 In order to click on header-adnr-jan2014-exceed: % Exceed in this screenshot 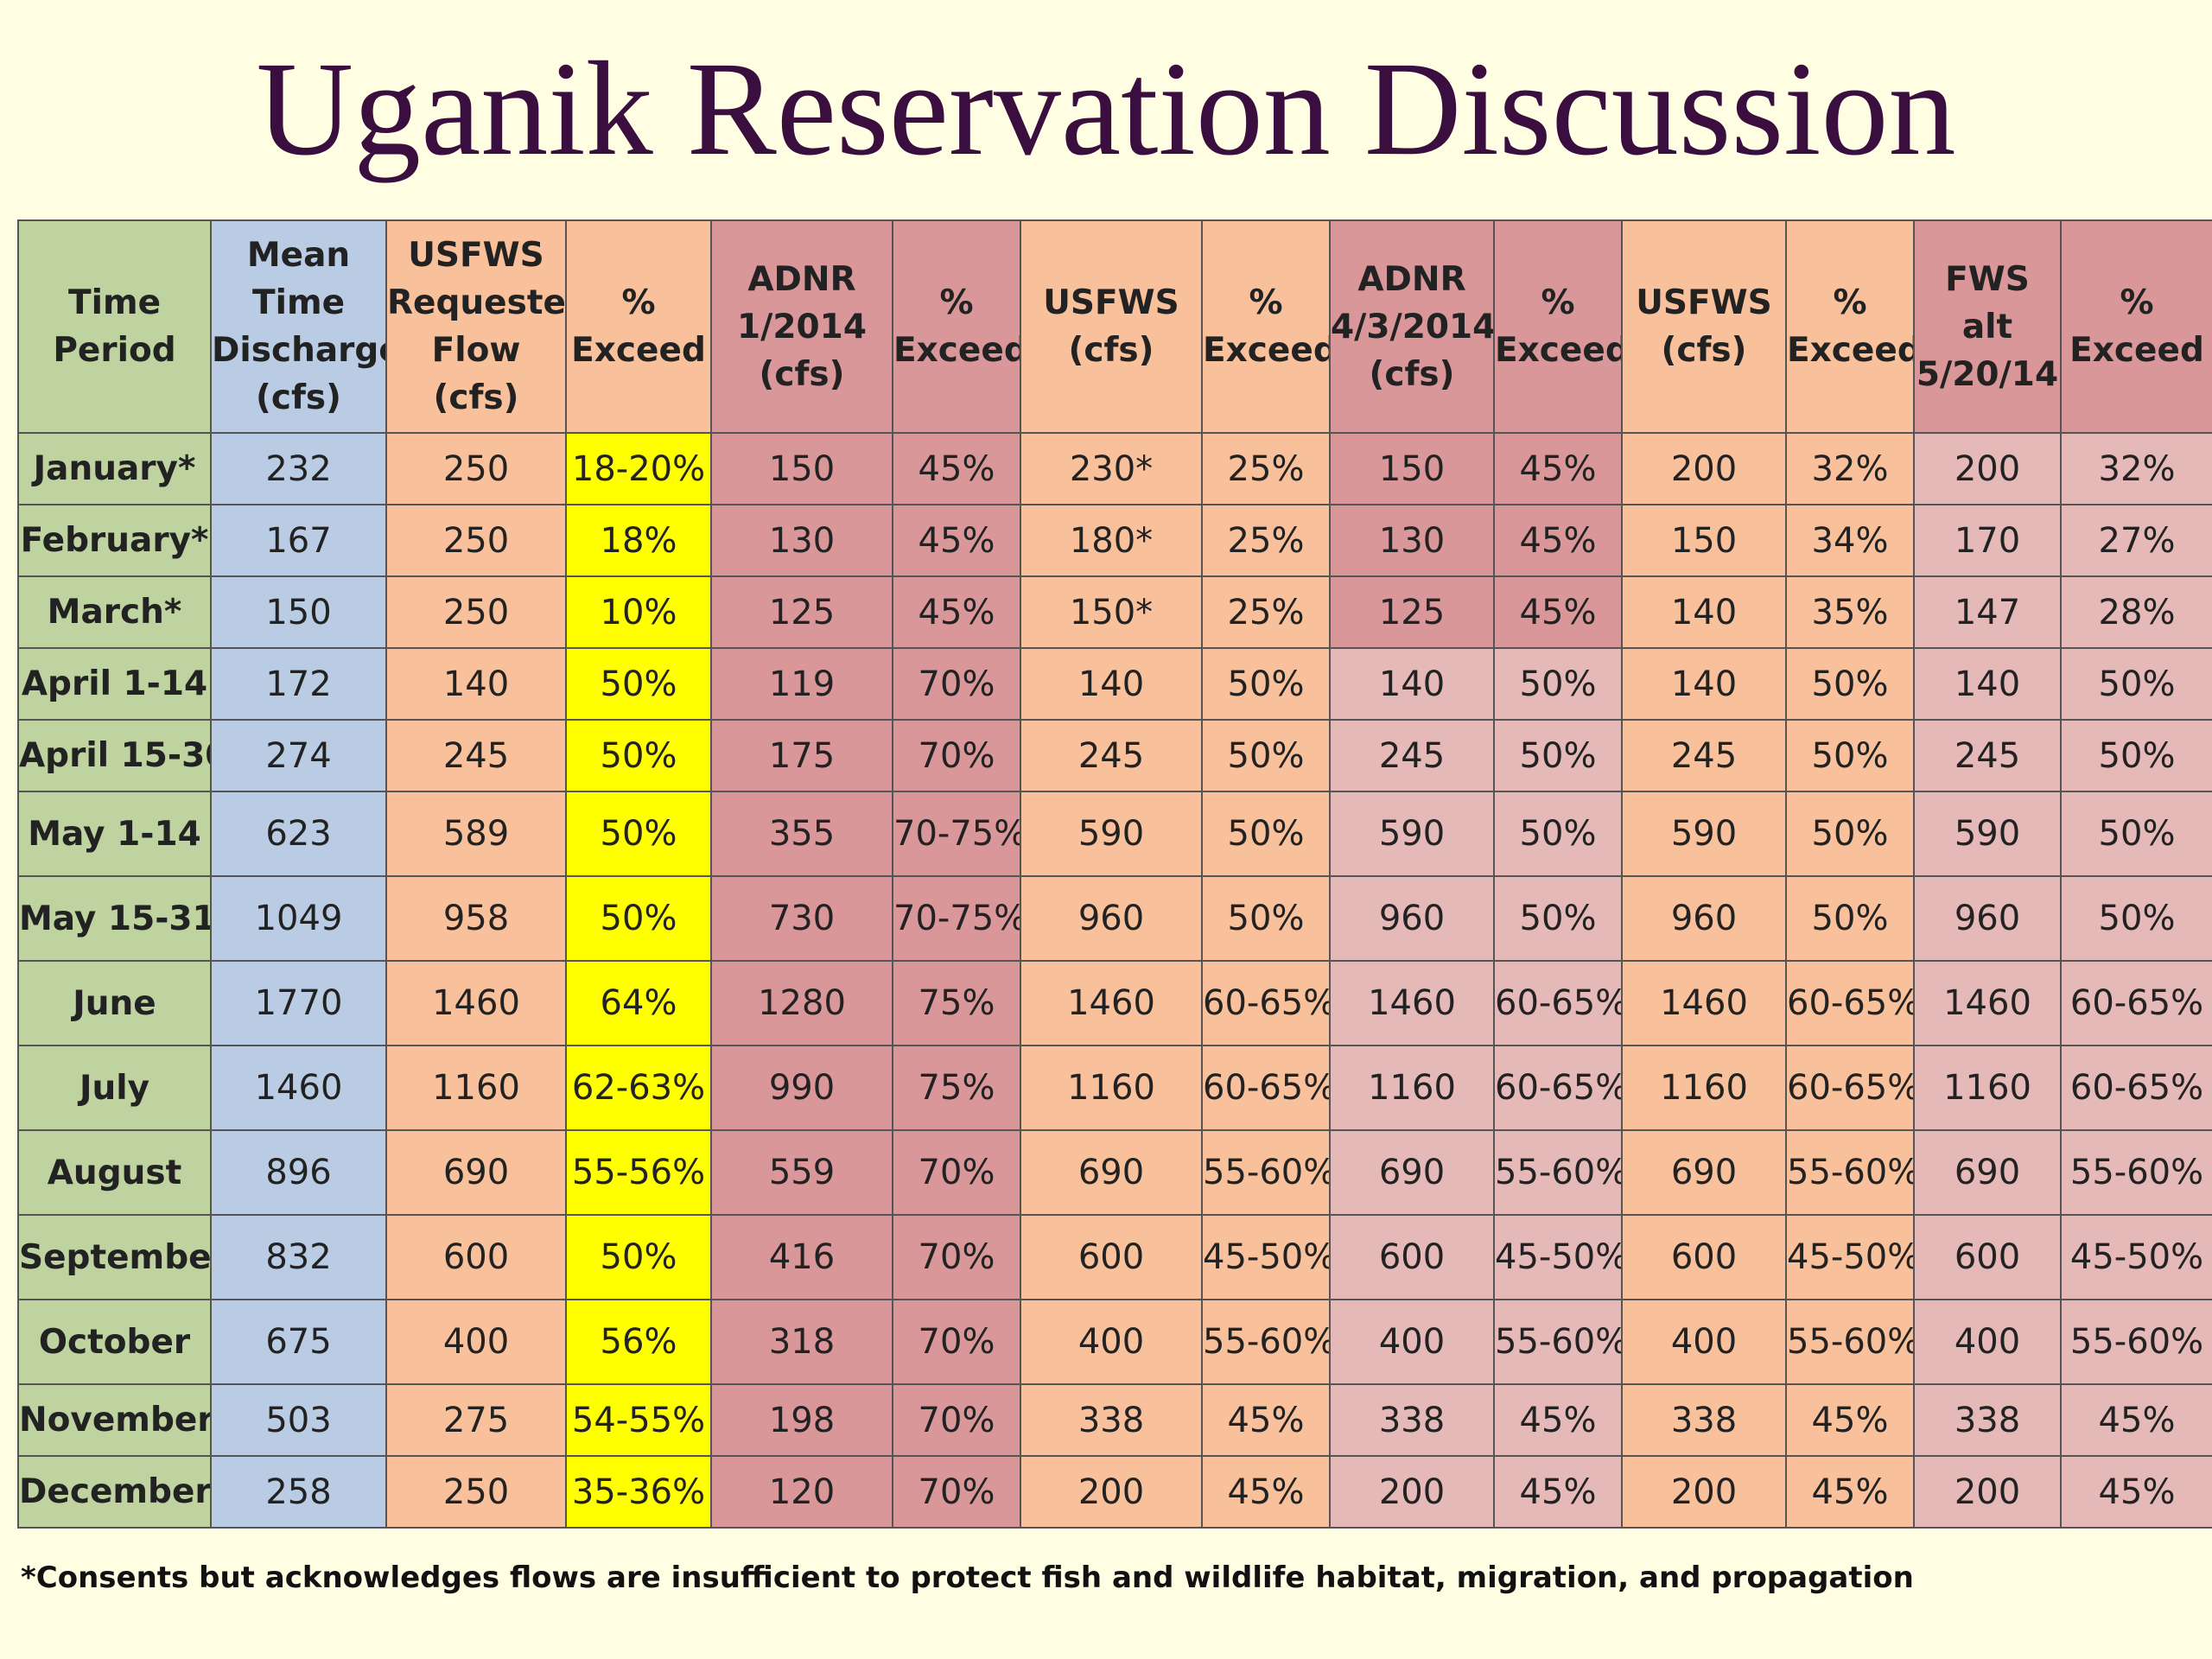, I will do `click(956, 326)`.